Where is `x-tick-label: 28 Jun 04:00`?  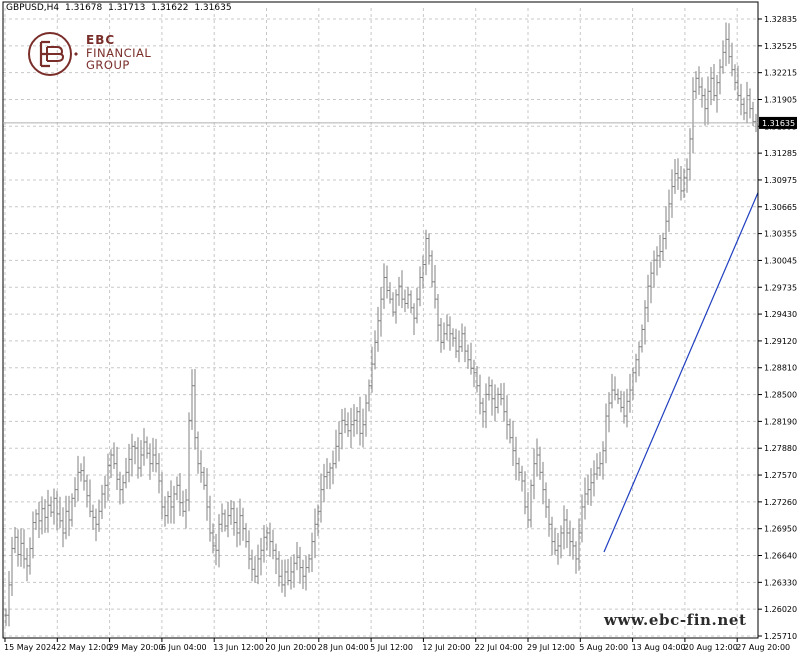 x-tick-label: 28 Jun 04:00 is located at coordinates (343, 647).